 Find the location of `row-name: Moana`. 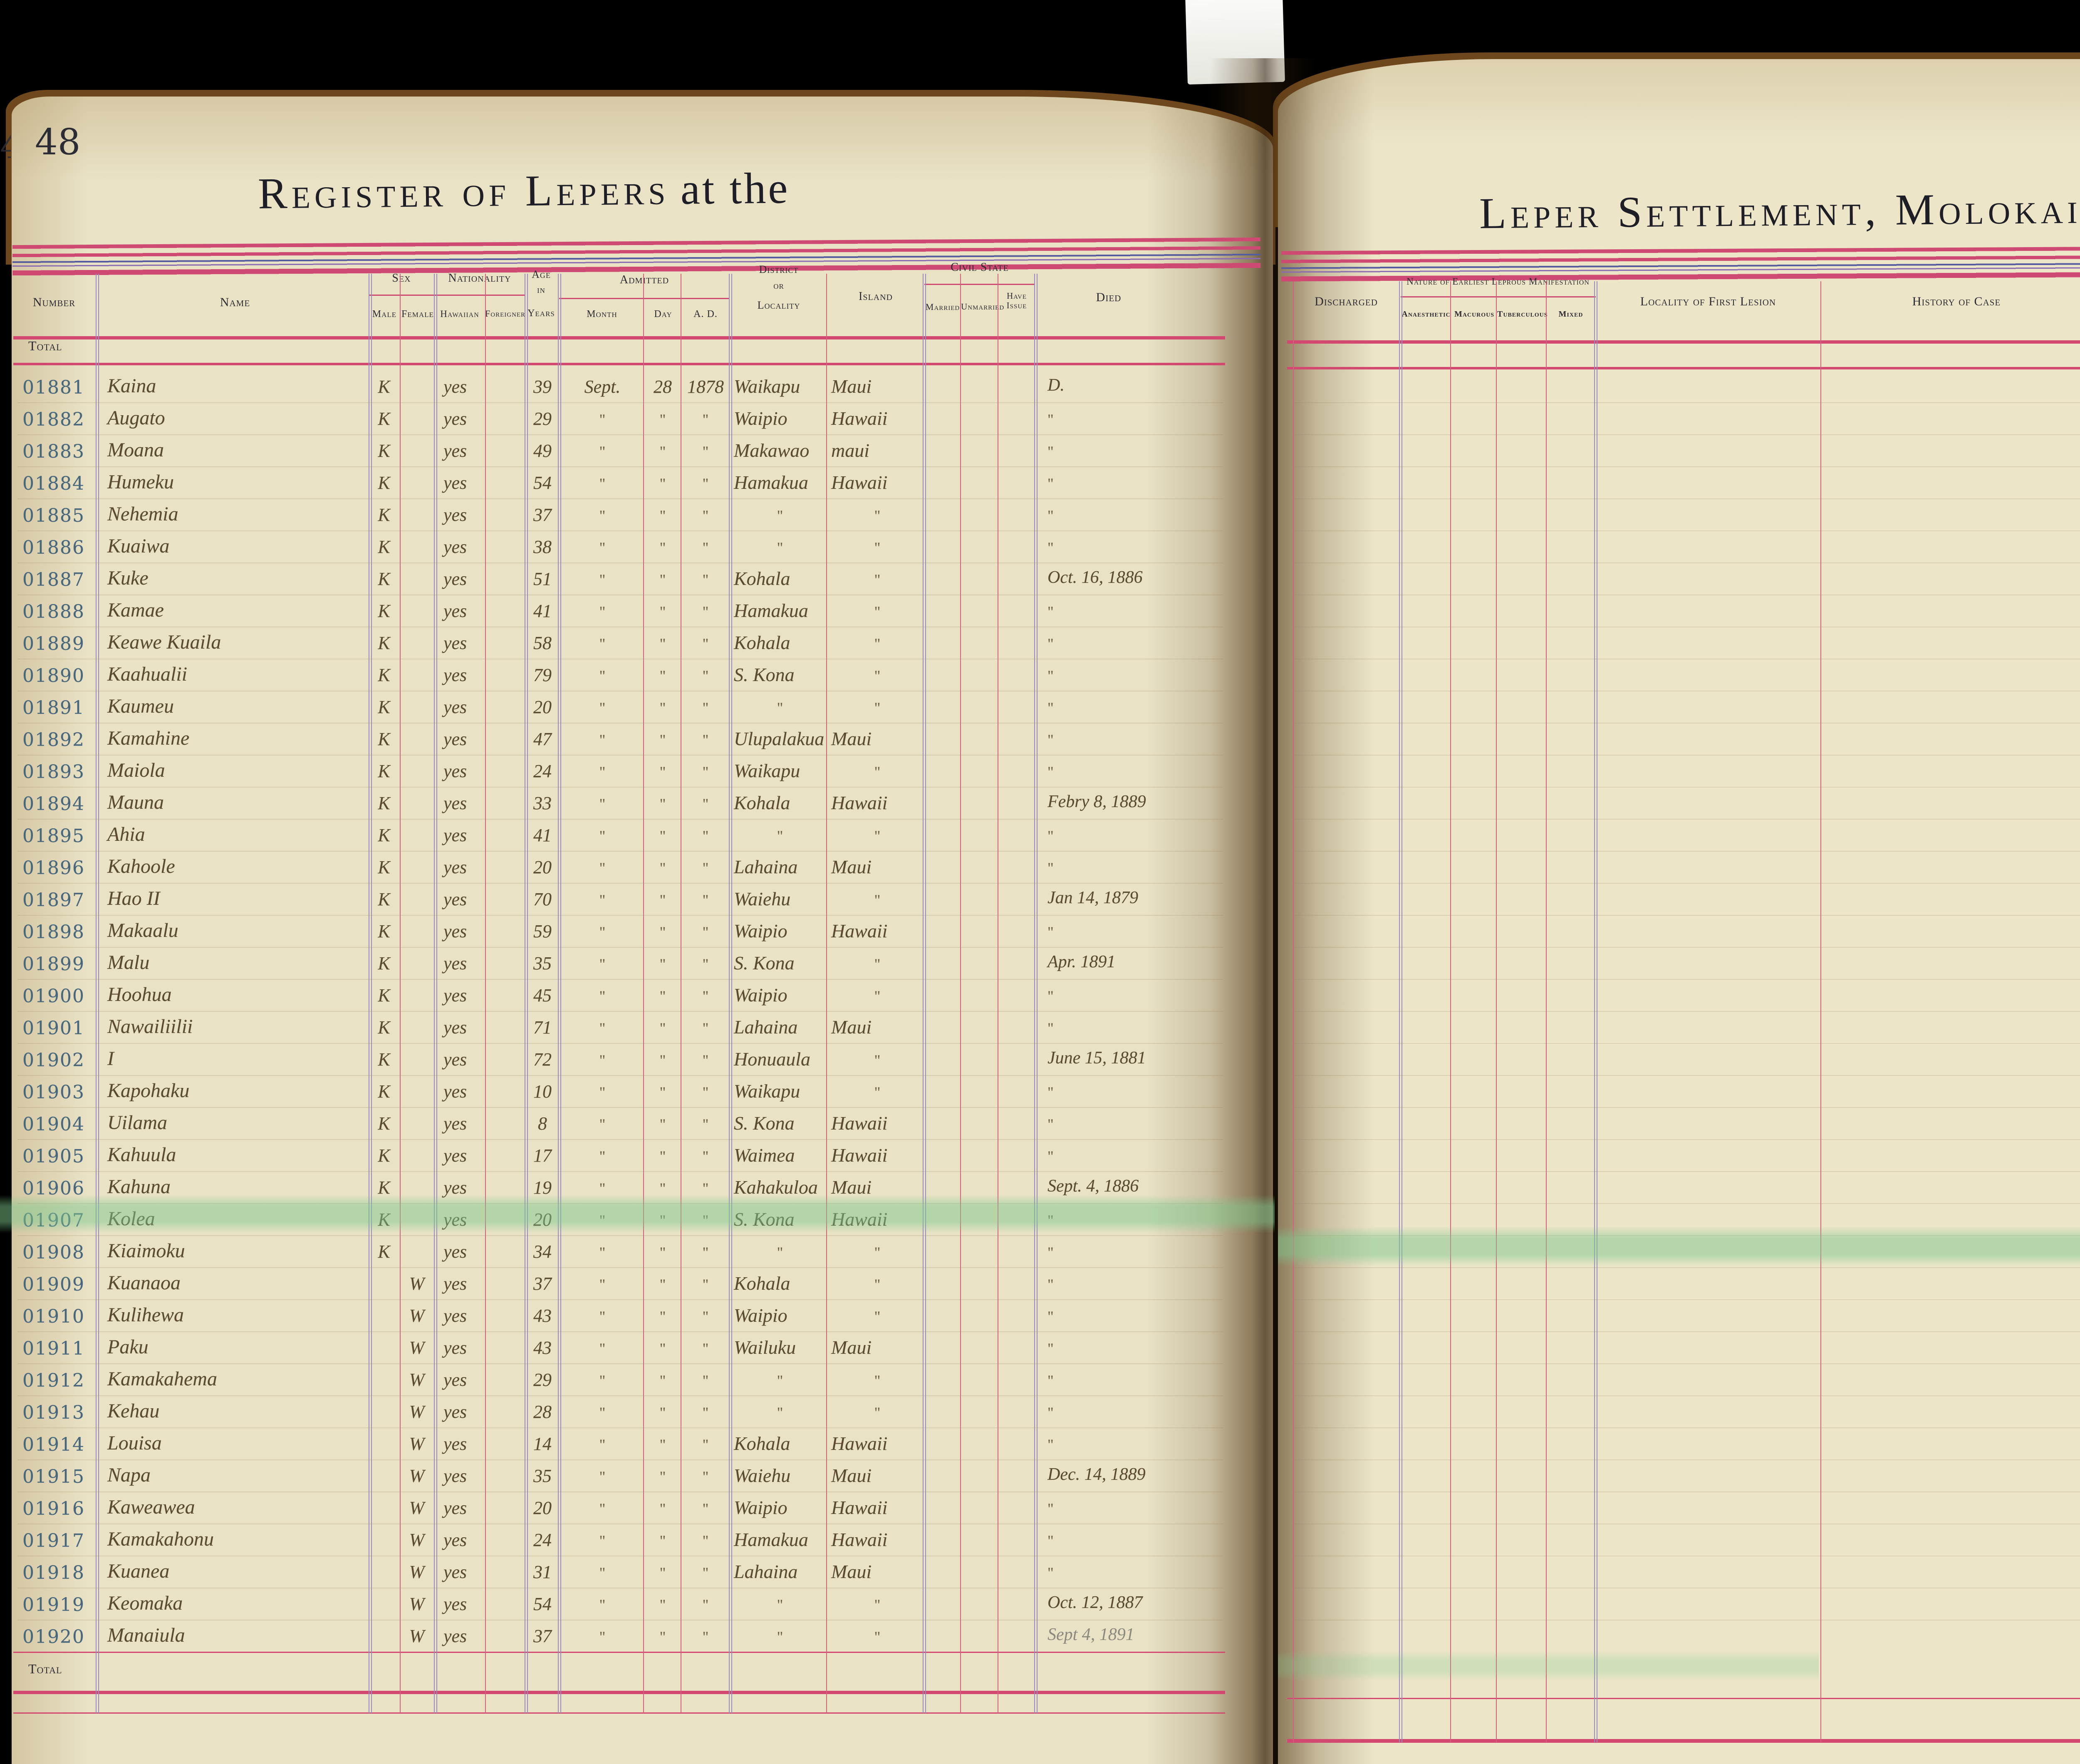

row-name: Moana is located at coordinates (135, 450).